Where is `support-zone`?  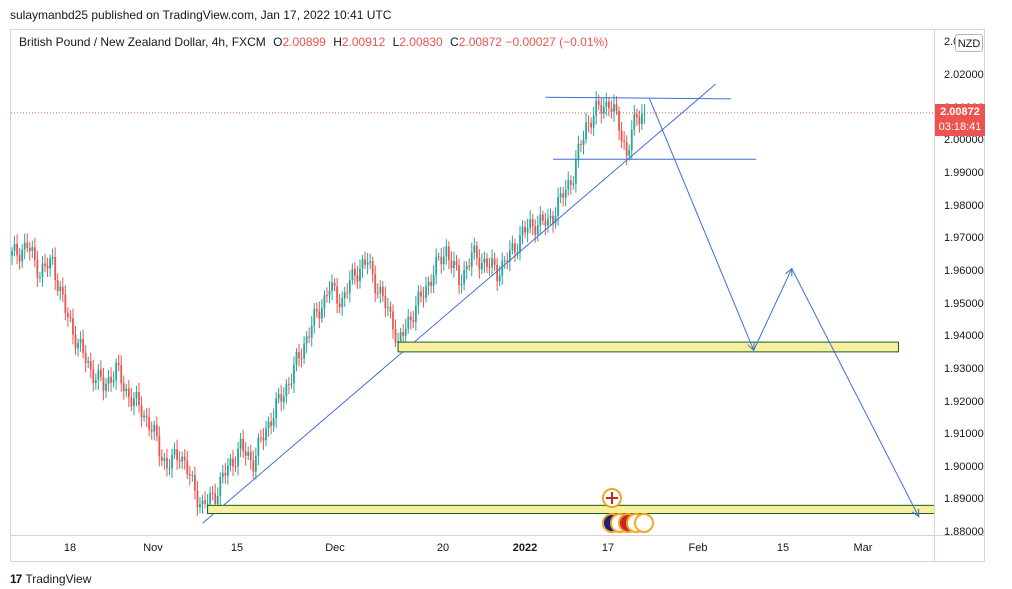
support-zone is located at coordinates (648, 347).